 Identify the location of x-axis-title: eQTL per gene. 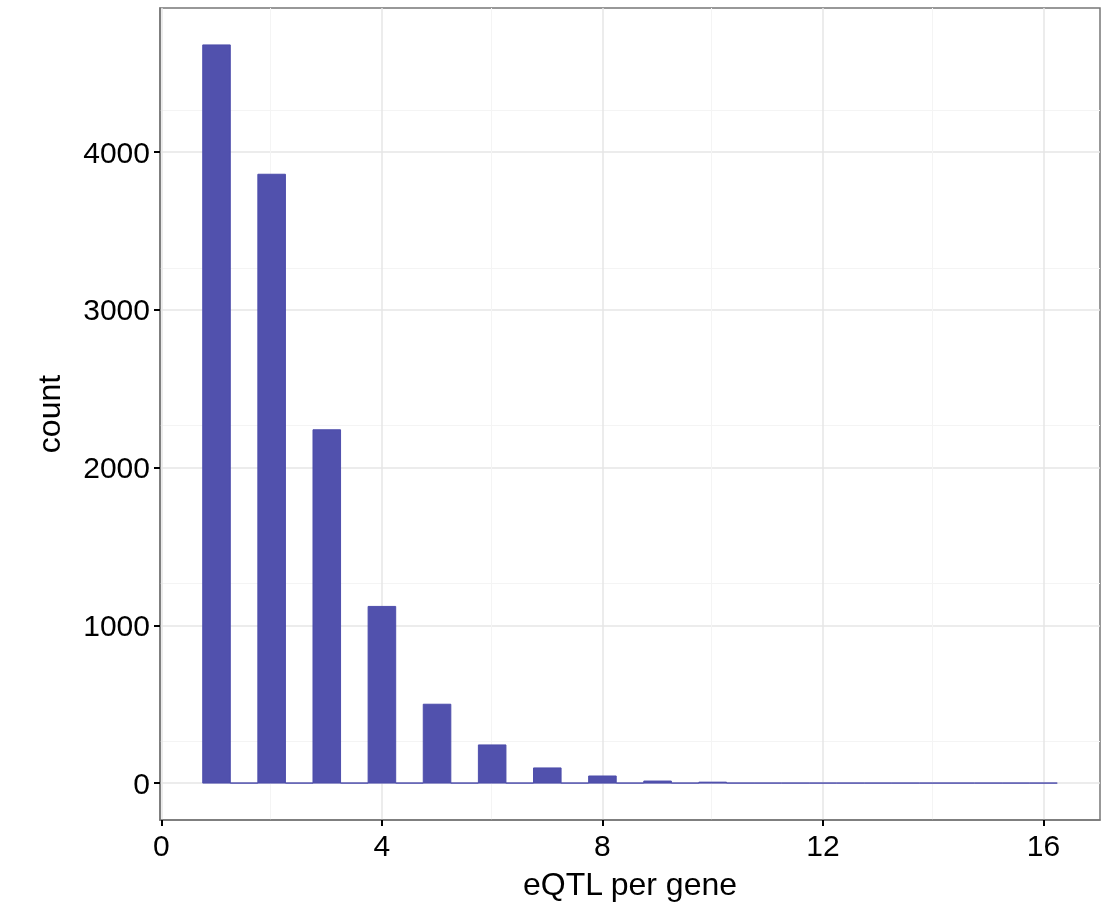
(630, 884).